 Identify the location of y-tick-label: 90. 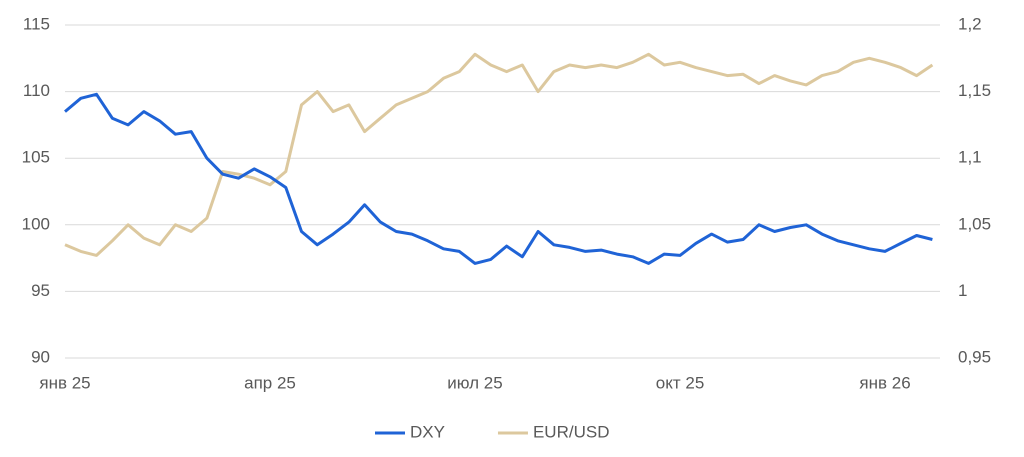
(40, 356).